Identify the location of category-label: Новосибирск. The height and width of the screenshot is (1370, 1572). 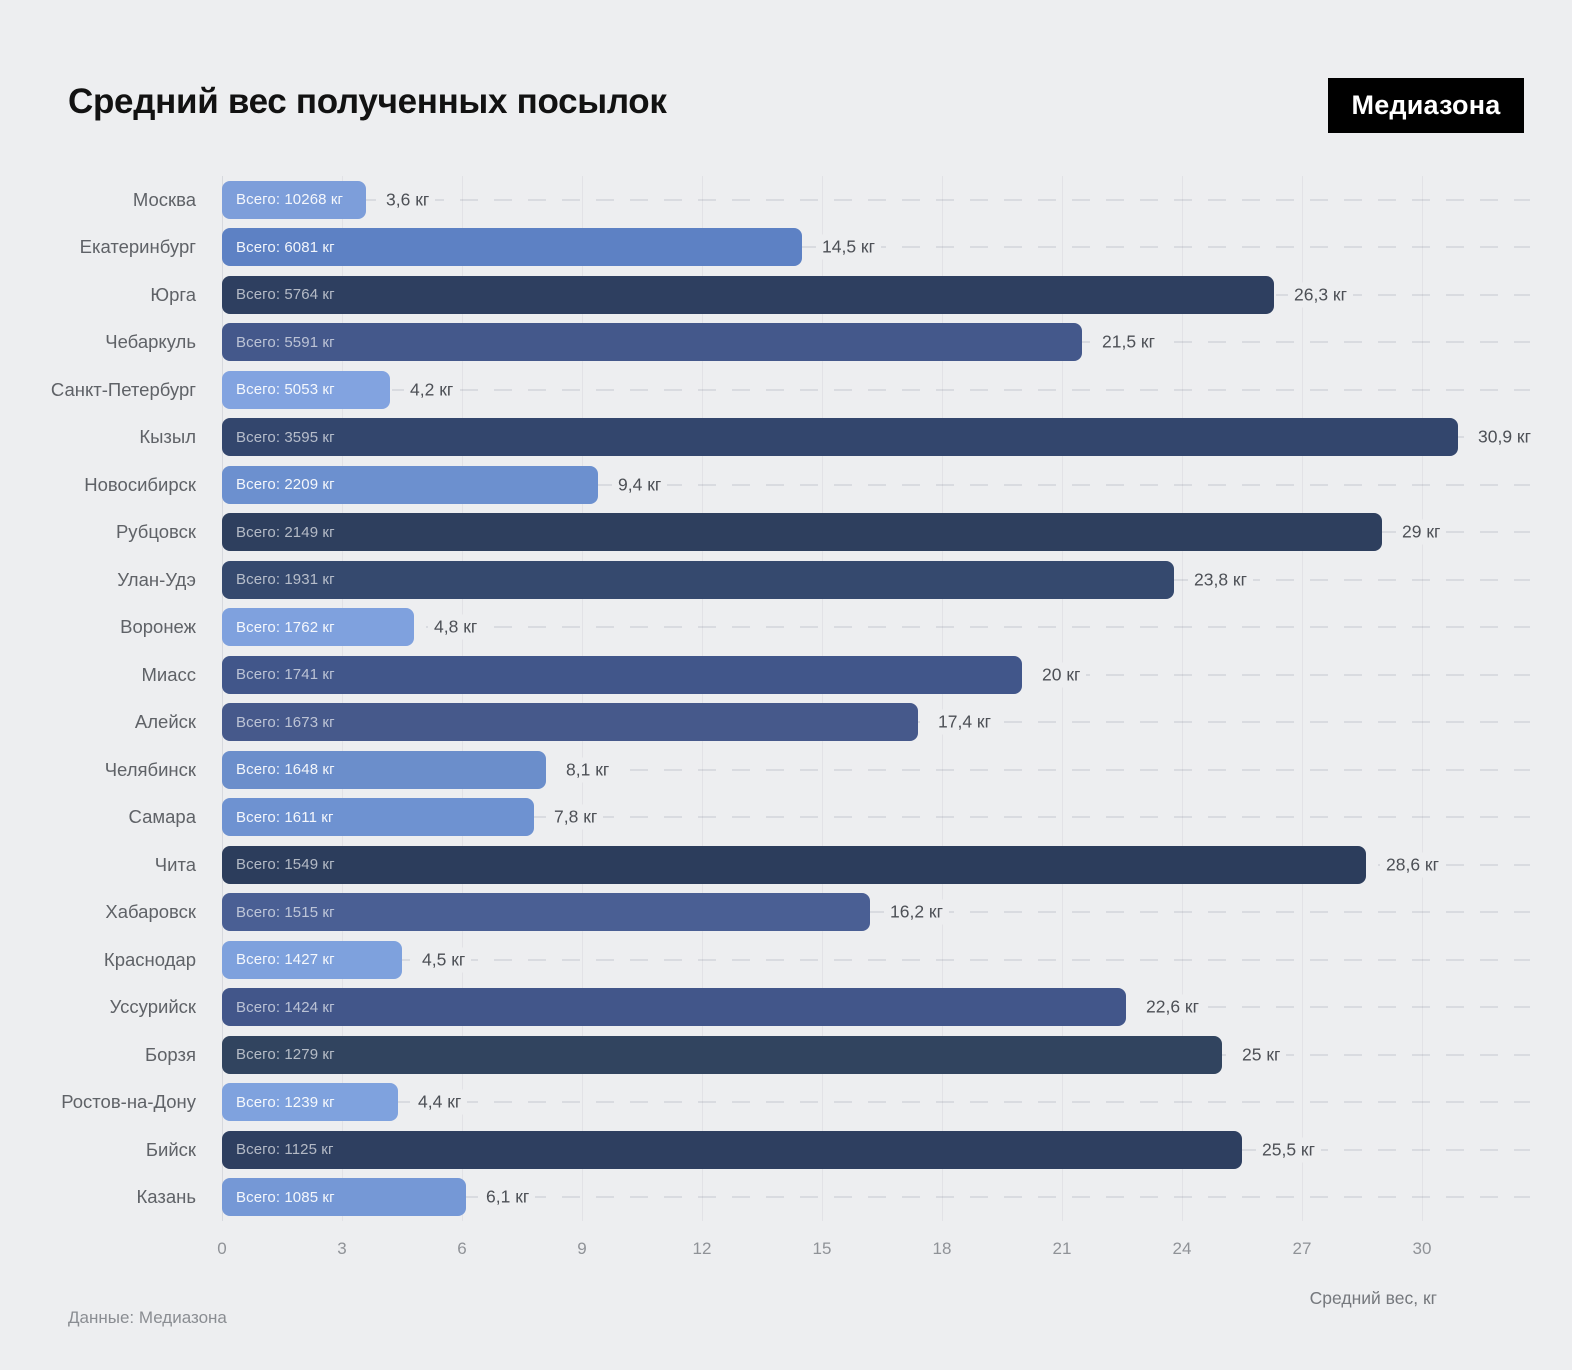
(140, 484).